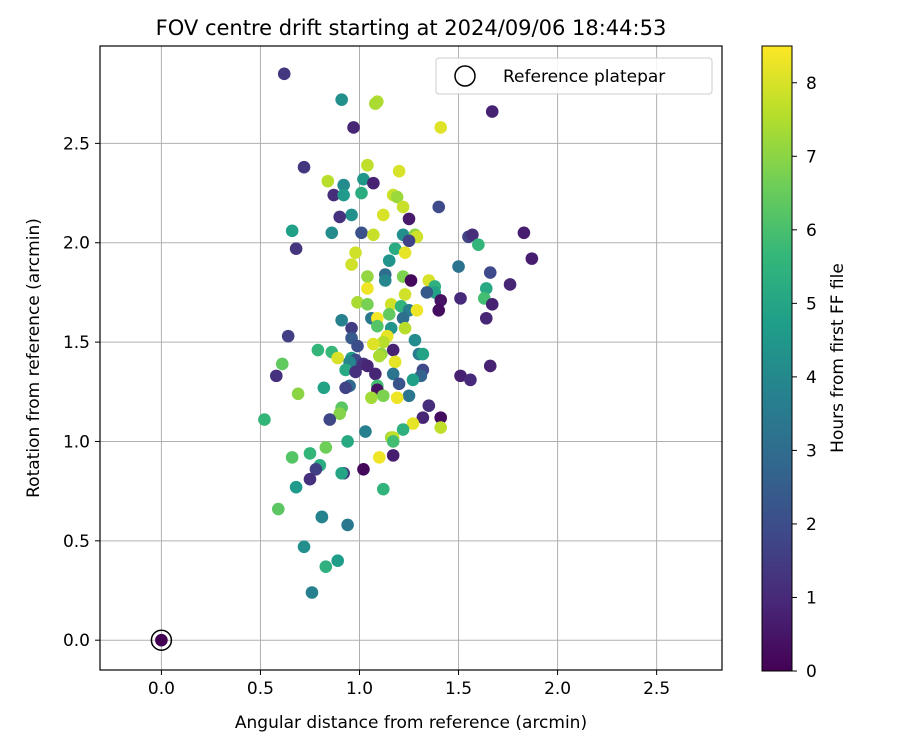 This screenshot has height=750, width=900. I want to click on legend-label: Reference platepar, so click(584, 77).